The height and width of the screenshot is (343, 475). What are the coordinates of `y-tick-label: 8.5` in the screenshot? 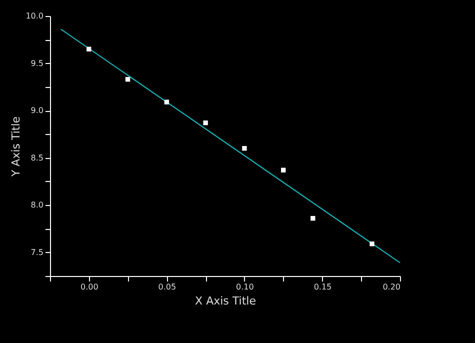 It's located at (37, 157).